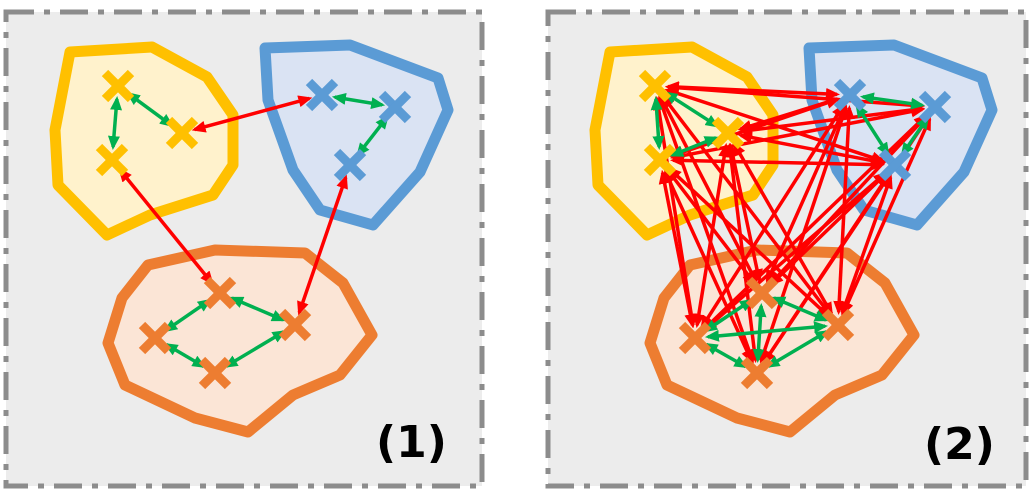 This screenshot has height=492, width=1033. I want to click on panel-2-label: (2), so click(959, 444).